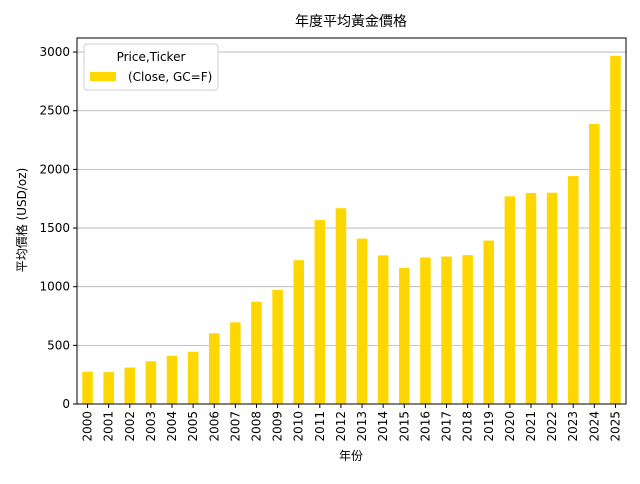 This screenshot has width=640, height=484. I want to click on y-tick-label: 3000, so click(54, 52).